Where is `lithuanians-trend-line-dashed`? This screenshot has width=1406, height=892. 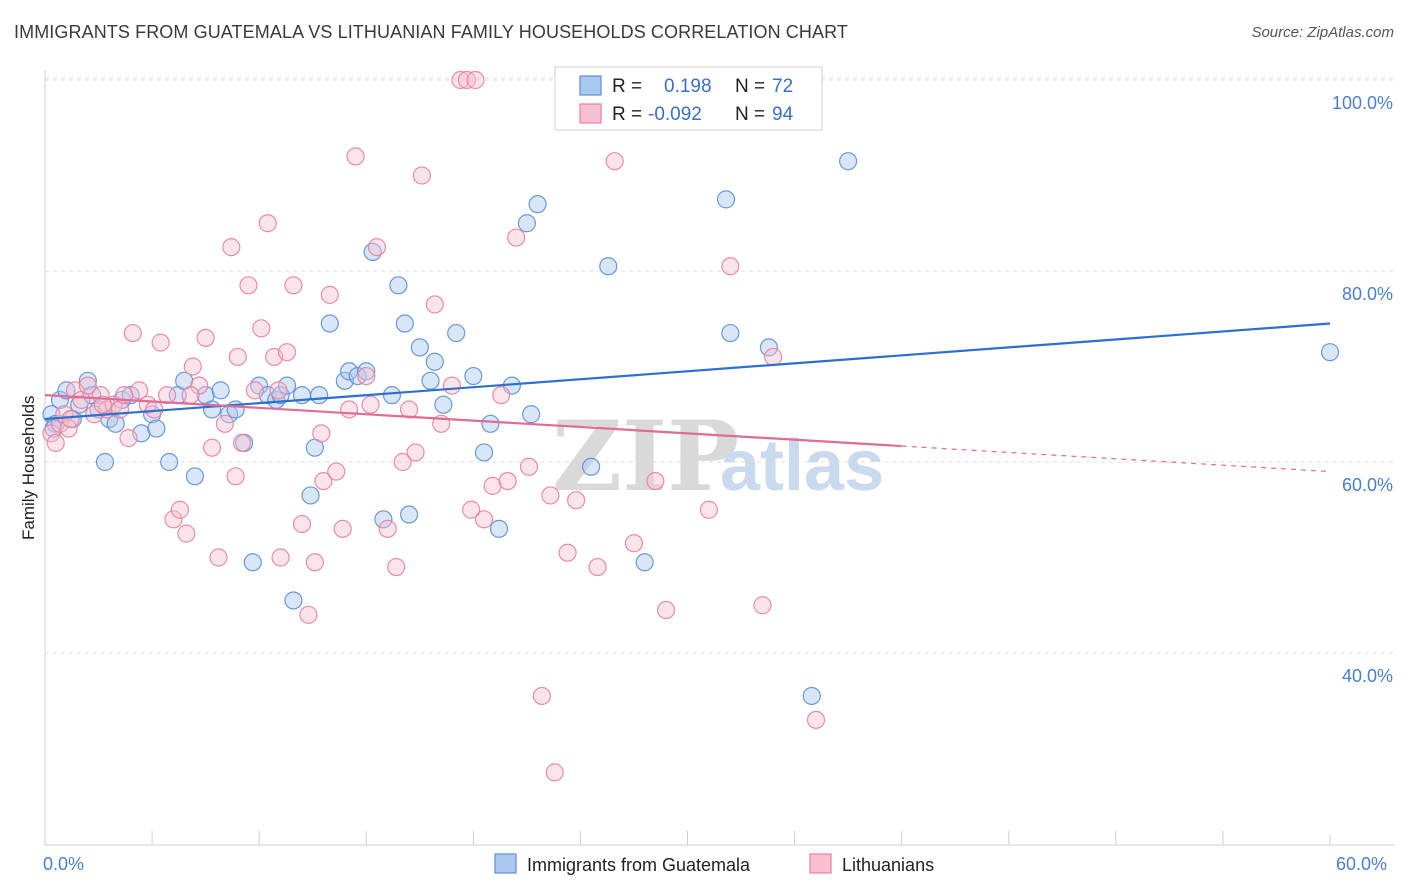
lithuanians-trend-line-dashed is located at coordinates (1116, 459).